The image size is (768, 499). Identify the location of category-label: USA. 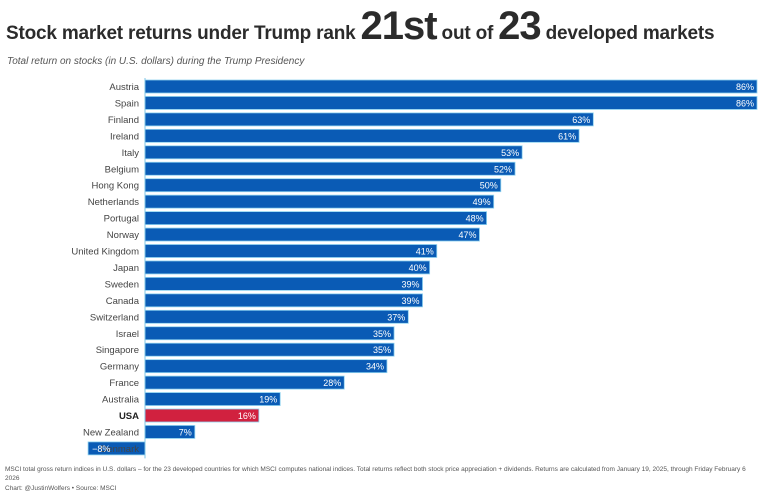
(129, 416).